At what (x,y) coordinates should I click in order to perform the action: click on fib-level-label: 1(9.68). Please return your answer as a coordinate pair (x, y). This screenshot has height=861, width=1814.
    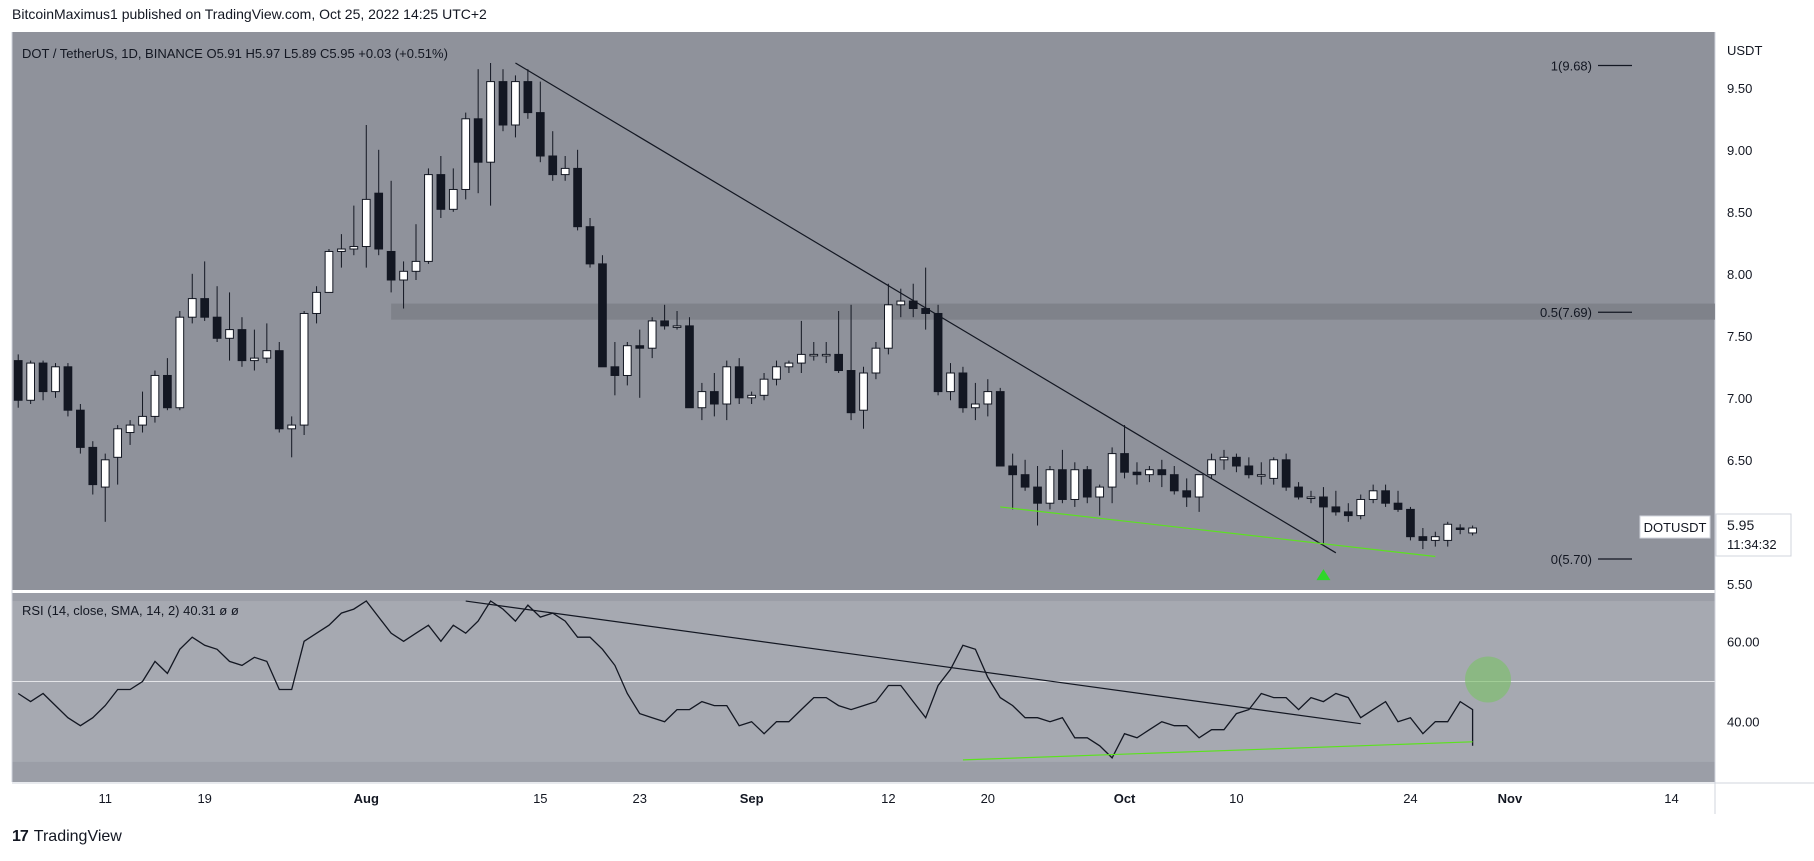
    Looking at the image, I should click on (1571, 65).